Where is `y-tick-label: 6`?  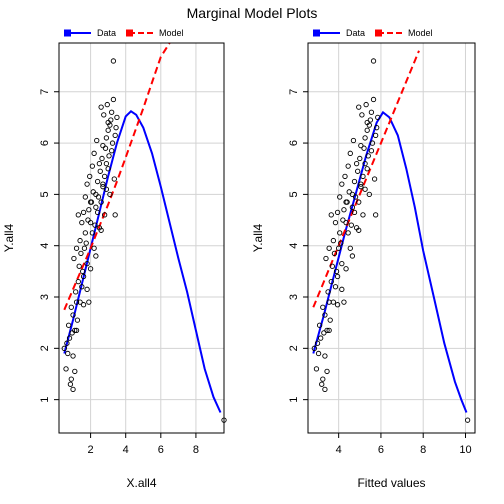 y-tick-label: 6 is located at coordinates (294, 143).